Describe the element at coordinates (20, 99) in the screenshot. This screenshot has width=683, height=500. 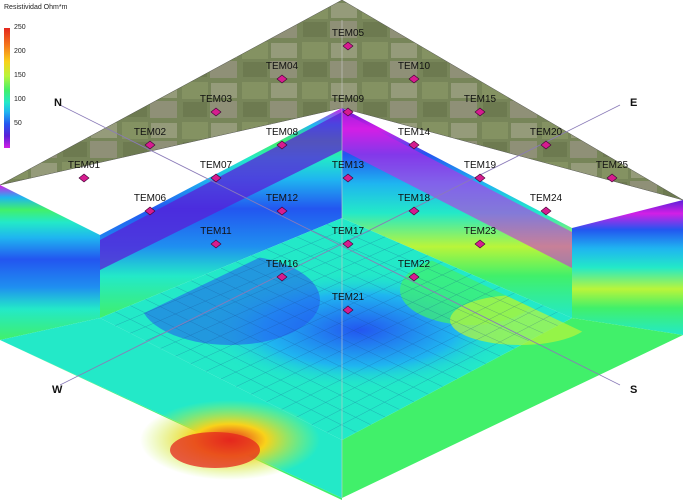
I see `legend-tick-100: 100` at that location.